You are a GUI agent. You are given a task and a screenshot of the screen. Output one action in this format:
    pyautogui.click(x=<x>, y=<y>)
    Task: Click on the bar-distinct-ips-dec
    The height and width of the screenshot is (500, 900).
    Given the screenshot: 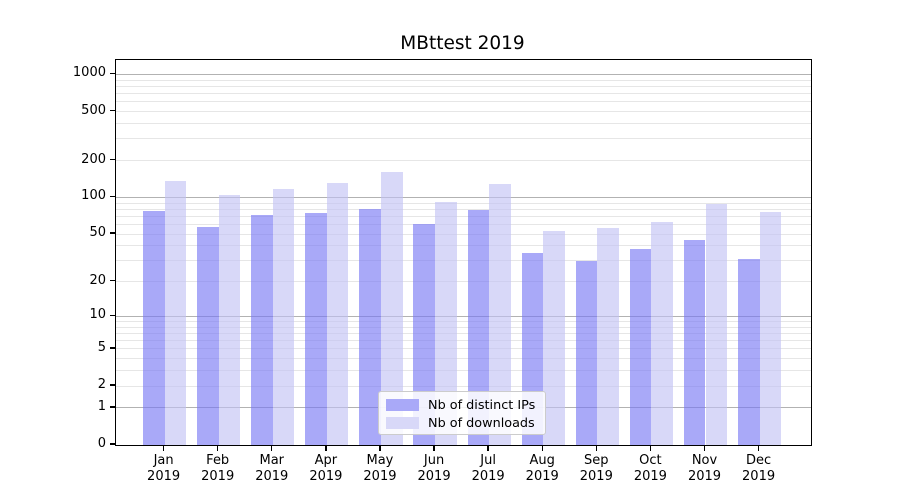 What is the action you would take?
    pyautogui.click(x=748, y=352)
    